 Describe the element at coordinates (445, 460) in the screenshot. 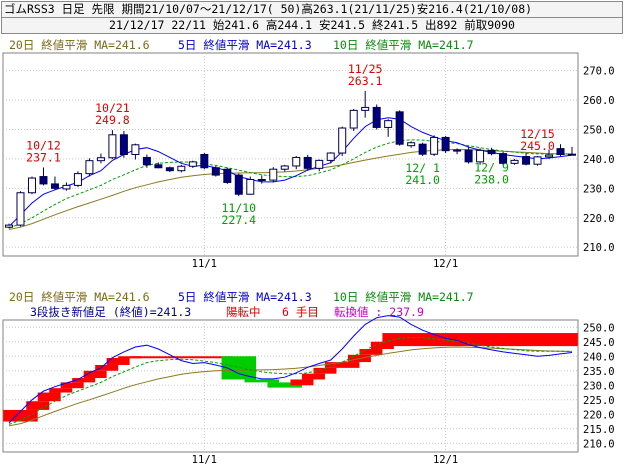

I see `x-tick-label: 12/1` at that location.